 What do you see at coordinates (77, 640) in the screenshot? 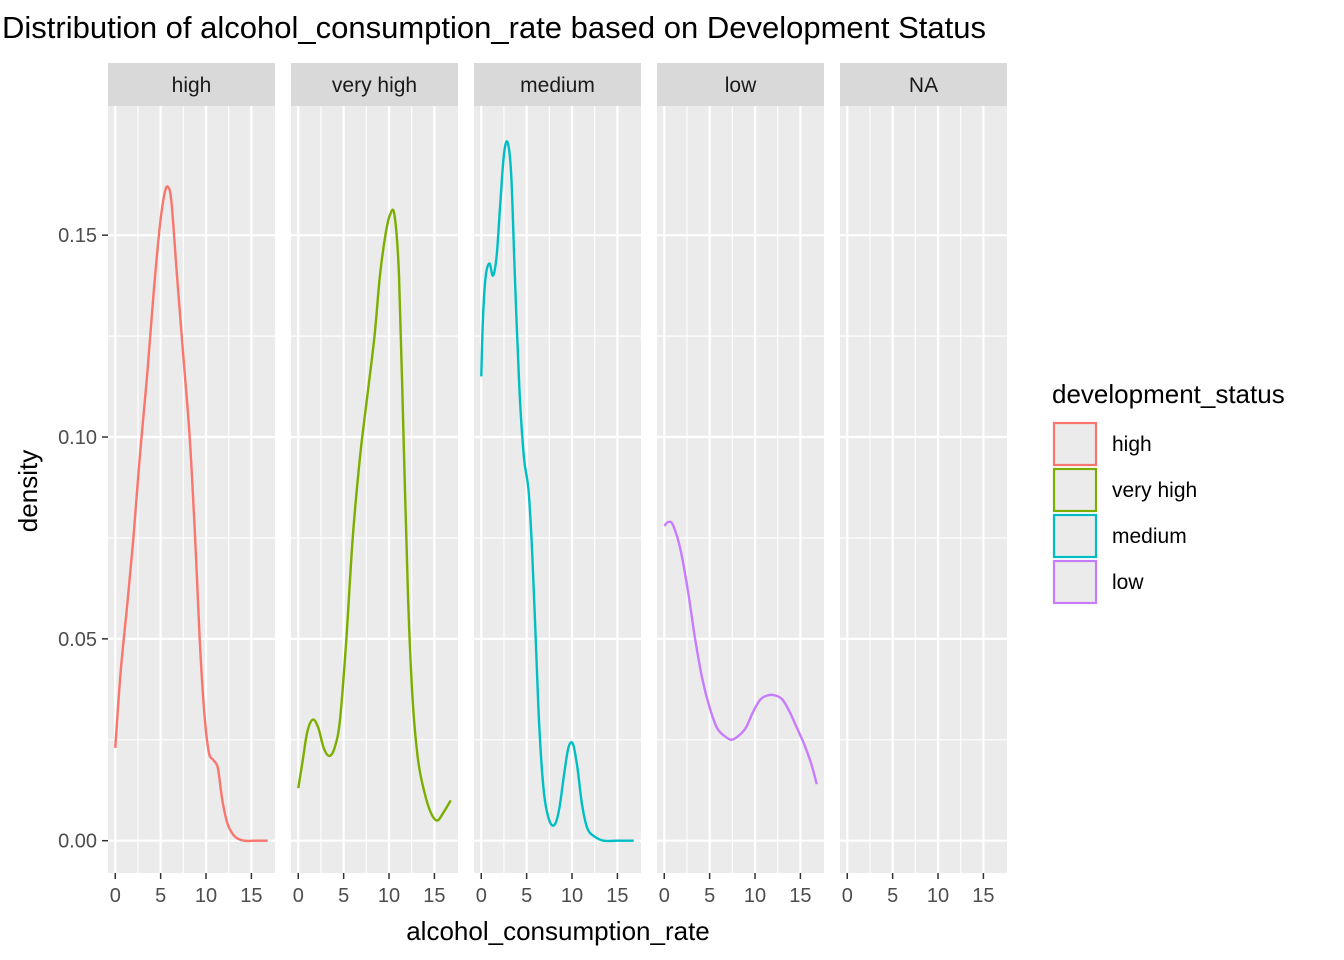
I see `y-tick-label: 0.05` at bounding box center [77, 640].